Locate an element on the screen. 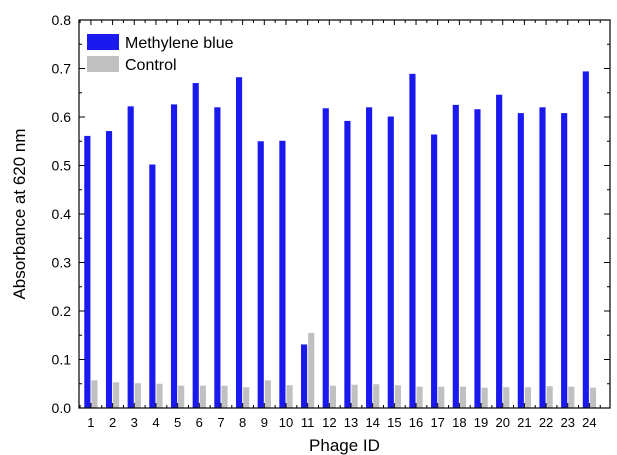 The height and width of the screenshot is (455, 617). x-tick-label-7: 7 is located at coordinates (220, 422).